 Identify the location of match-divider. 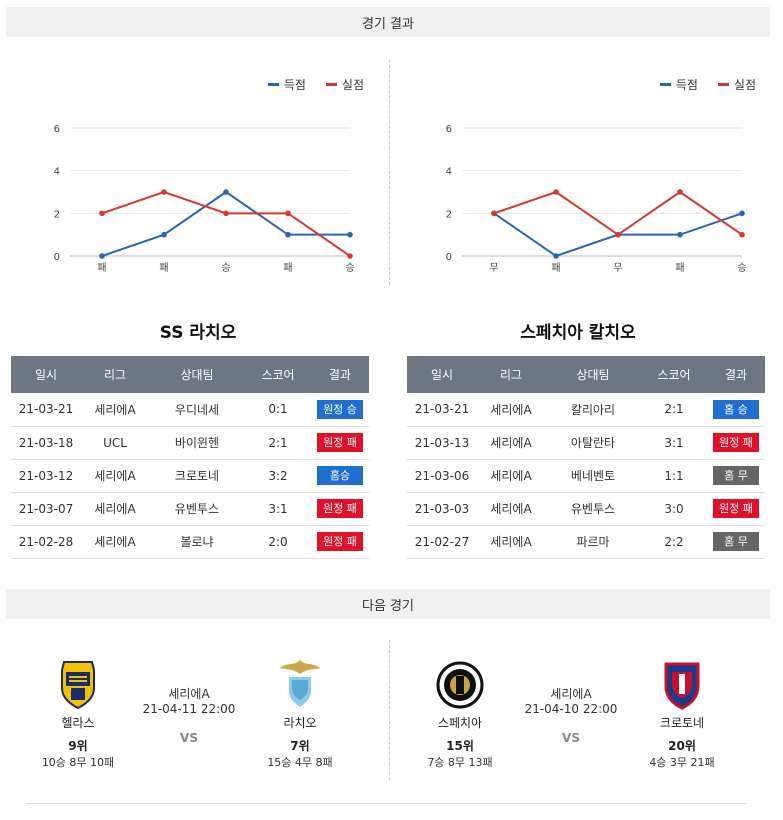
(389, 710).